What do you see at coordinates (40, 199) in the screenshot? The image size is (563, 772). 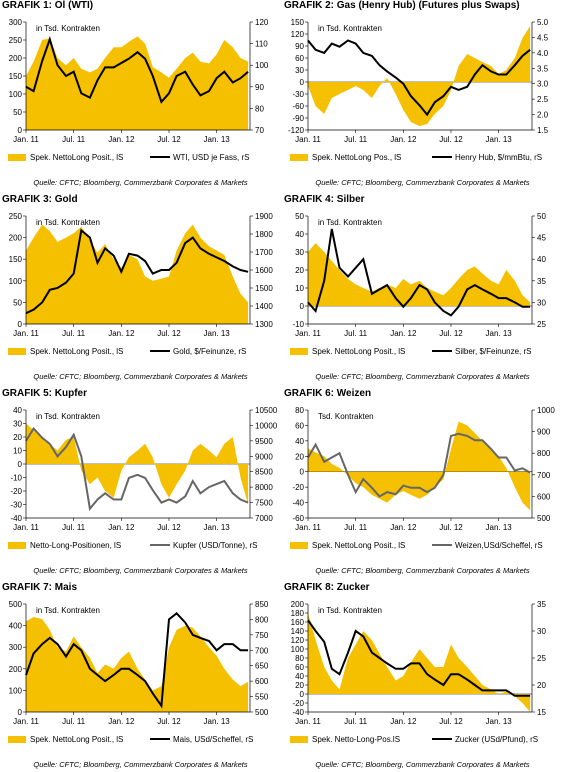 I see `chart-title: GRAFIK 3: Gold` at bounding box center [40, 199].